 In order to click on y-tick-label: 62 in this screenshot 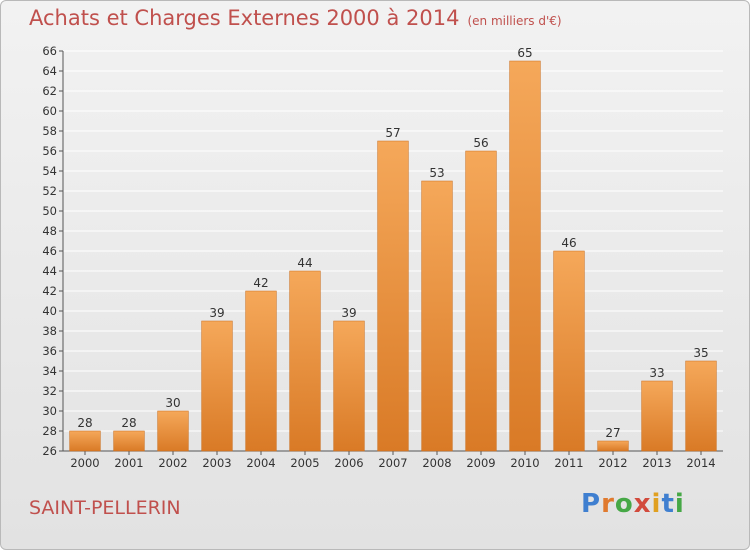, I will do `click(49, 91)`.